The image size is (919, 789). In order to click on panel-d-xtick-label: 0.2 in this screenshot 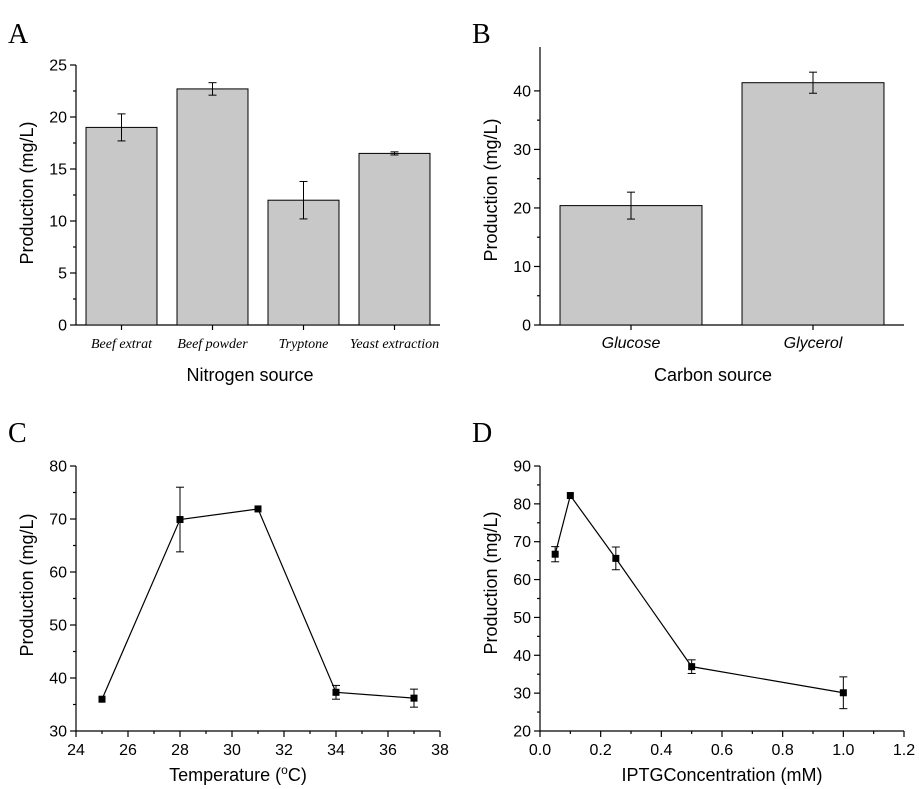, I will do `click(601, 750)`.